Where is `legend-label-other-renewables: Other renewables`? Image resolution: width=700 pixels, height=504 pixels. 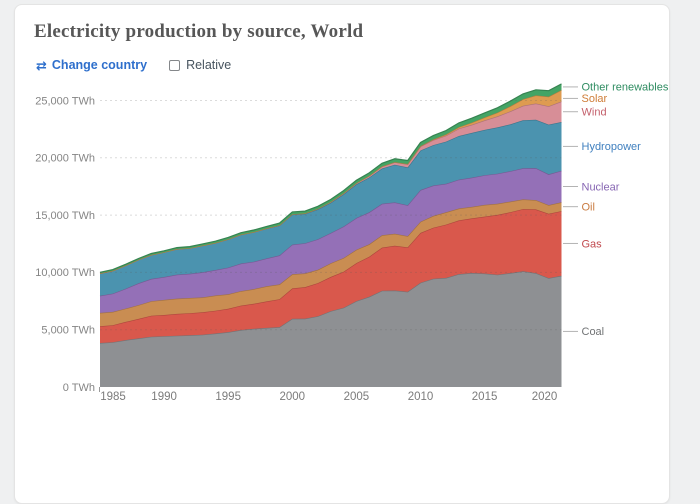 legend-label-other-renewables: Other renewables is located at coordinates (625, 88).